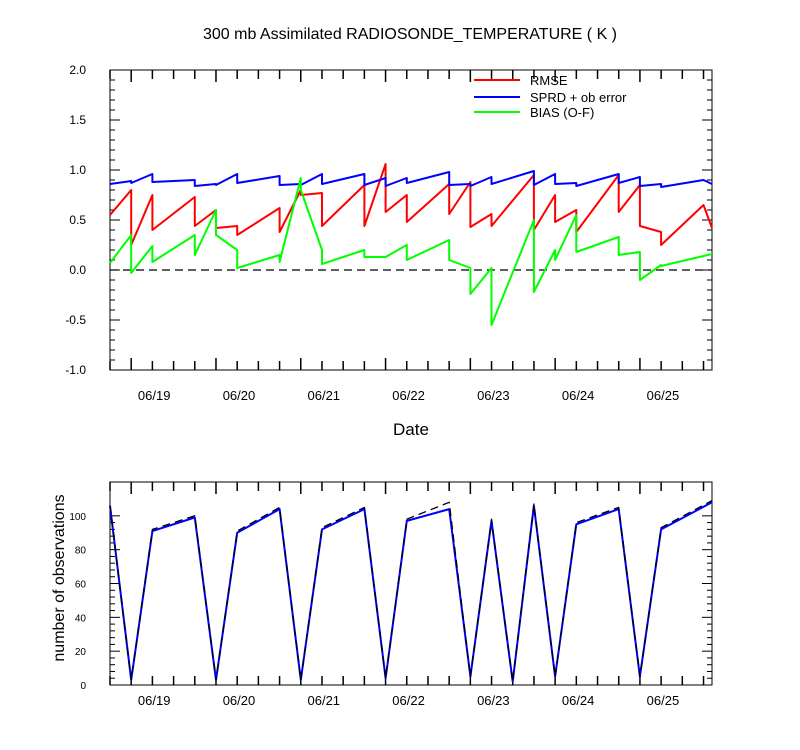 This screenshot has width=800, height=750. What do you see at coordinates (75, 320) in the screenshot?
I see `top-ytick-label: -0.5` at bounding box center [75, 320].